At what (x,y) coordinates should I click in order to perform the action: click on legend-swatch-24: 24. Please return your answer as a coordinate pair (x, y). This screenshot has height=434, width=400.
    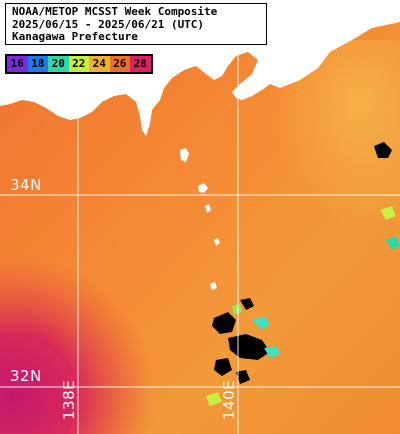
    Looking at the image, I should click on (99, 64).